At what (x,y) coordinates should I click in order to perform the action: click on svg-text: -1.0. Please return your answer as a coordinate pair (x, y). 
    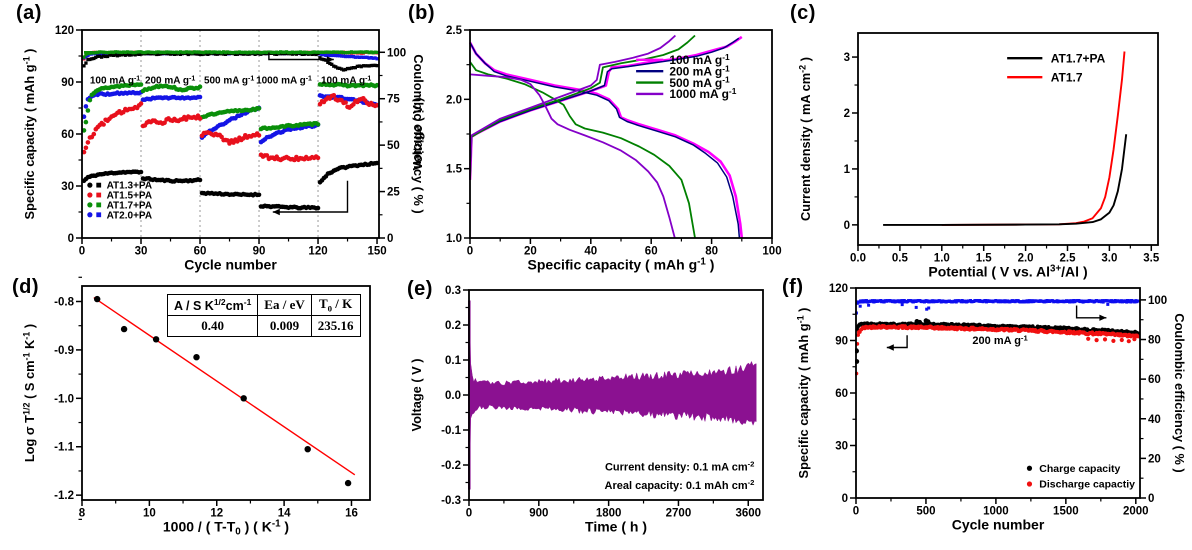
    Looking at the image, I should click on (64, 399).